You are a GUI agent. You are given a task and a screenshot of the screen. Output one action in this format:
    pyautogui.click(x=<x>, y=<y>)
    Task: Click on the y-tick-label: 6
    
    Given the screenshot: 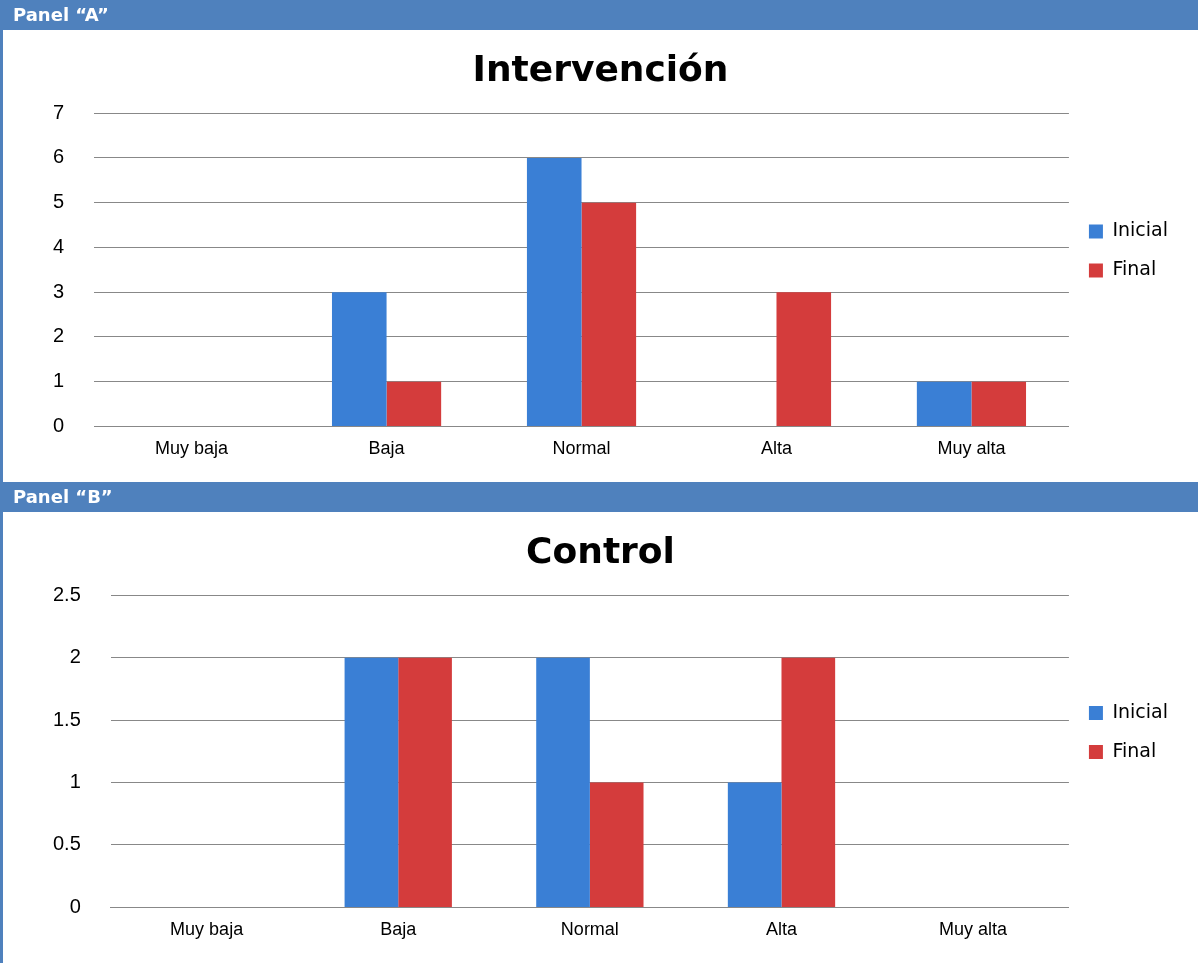 What is the action you would take?
    pyautogui.click(x=59, y=156)
    